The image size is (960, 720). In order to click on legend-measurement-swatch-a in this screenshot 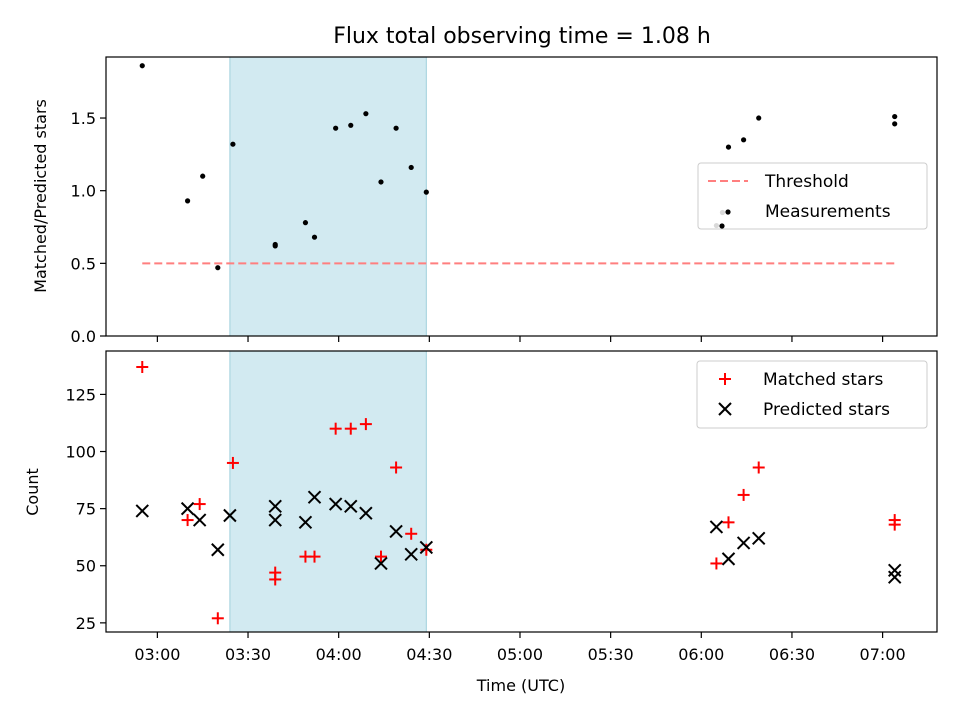, I will do `click(722, 226)`.